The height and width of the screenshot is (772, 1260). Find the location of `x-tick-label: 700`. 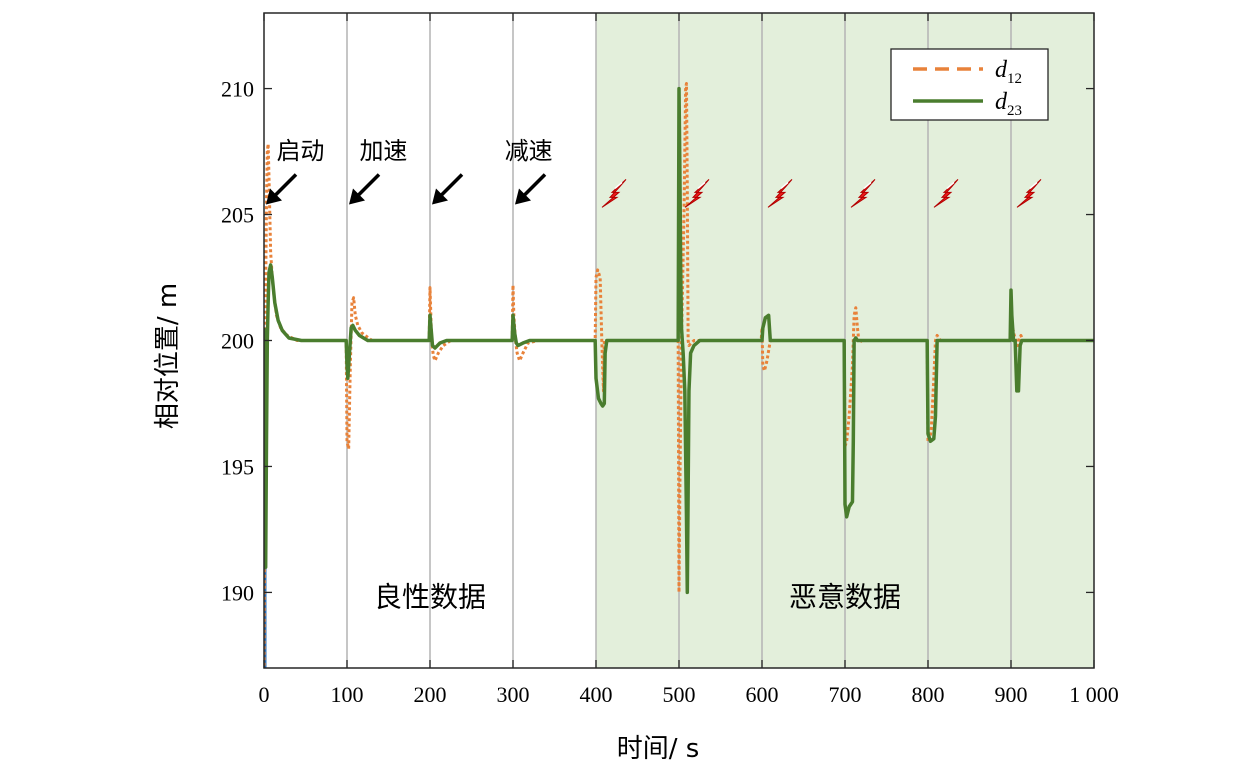

x-tick-label: 700 is located at coordinates (845, 694).